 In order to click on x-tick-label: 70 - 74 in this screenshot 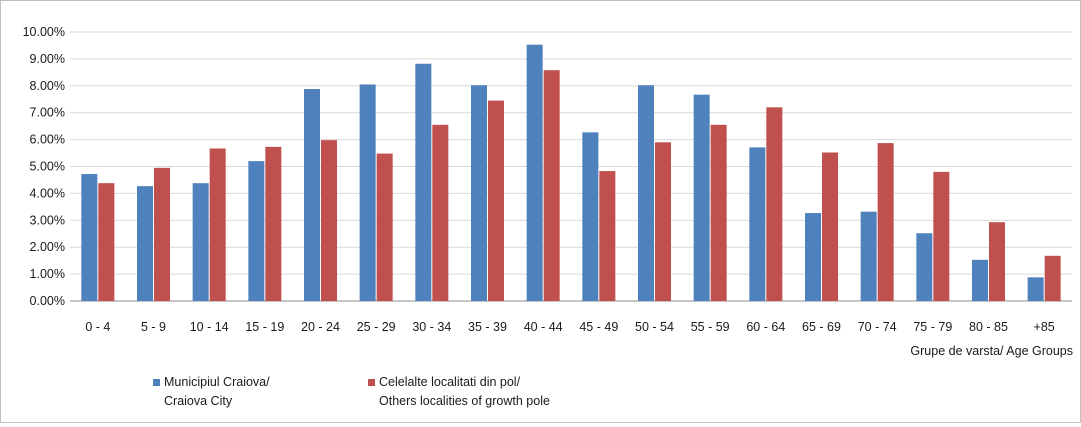, I will do `click(877, 327)`.